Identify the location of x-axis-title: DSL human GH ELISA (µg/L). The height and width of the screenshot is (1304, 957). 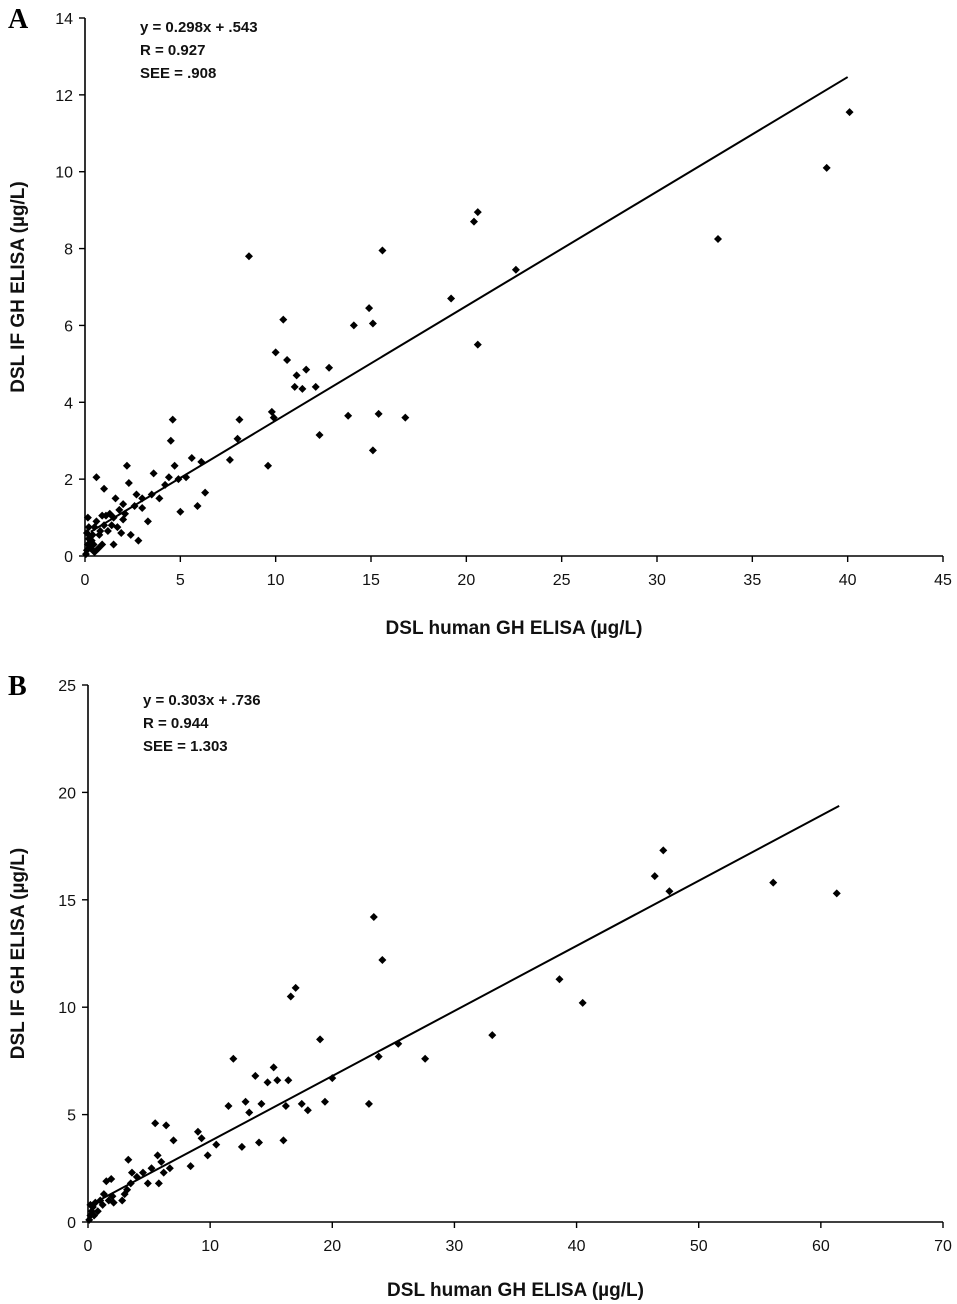
(515, 1290).